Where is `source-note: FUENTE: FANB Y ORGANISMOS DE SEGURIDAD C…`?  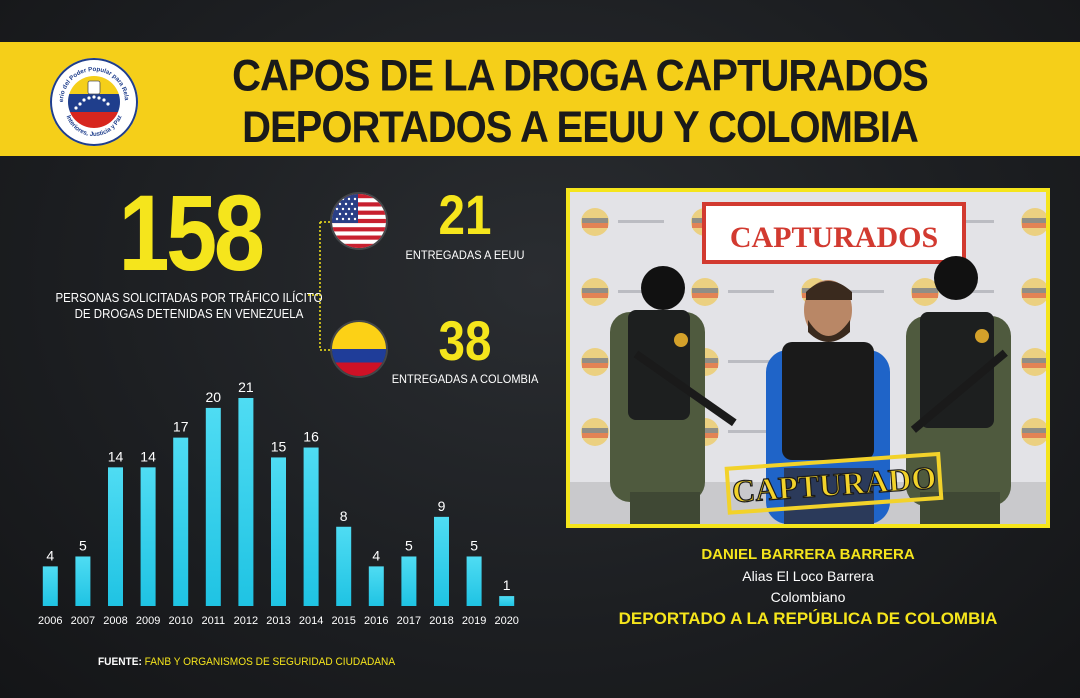 source-note: FUENTE: FANB Y ORGANISMOS DE SEGURIDAD C… is located at coordinates (246, 662).